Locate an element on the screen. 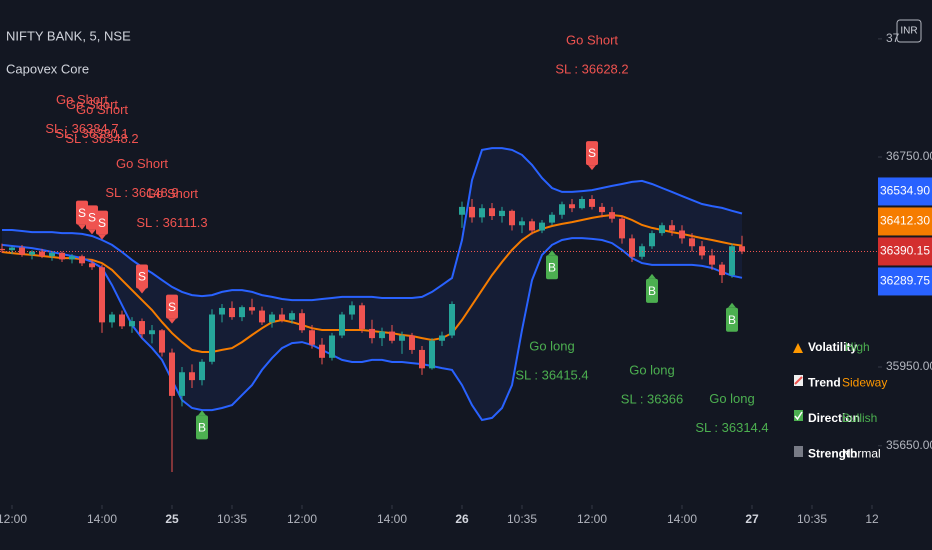  signal-stop-loss: SL : 36111.3 is located at coordinates (171, 222).